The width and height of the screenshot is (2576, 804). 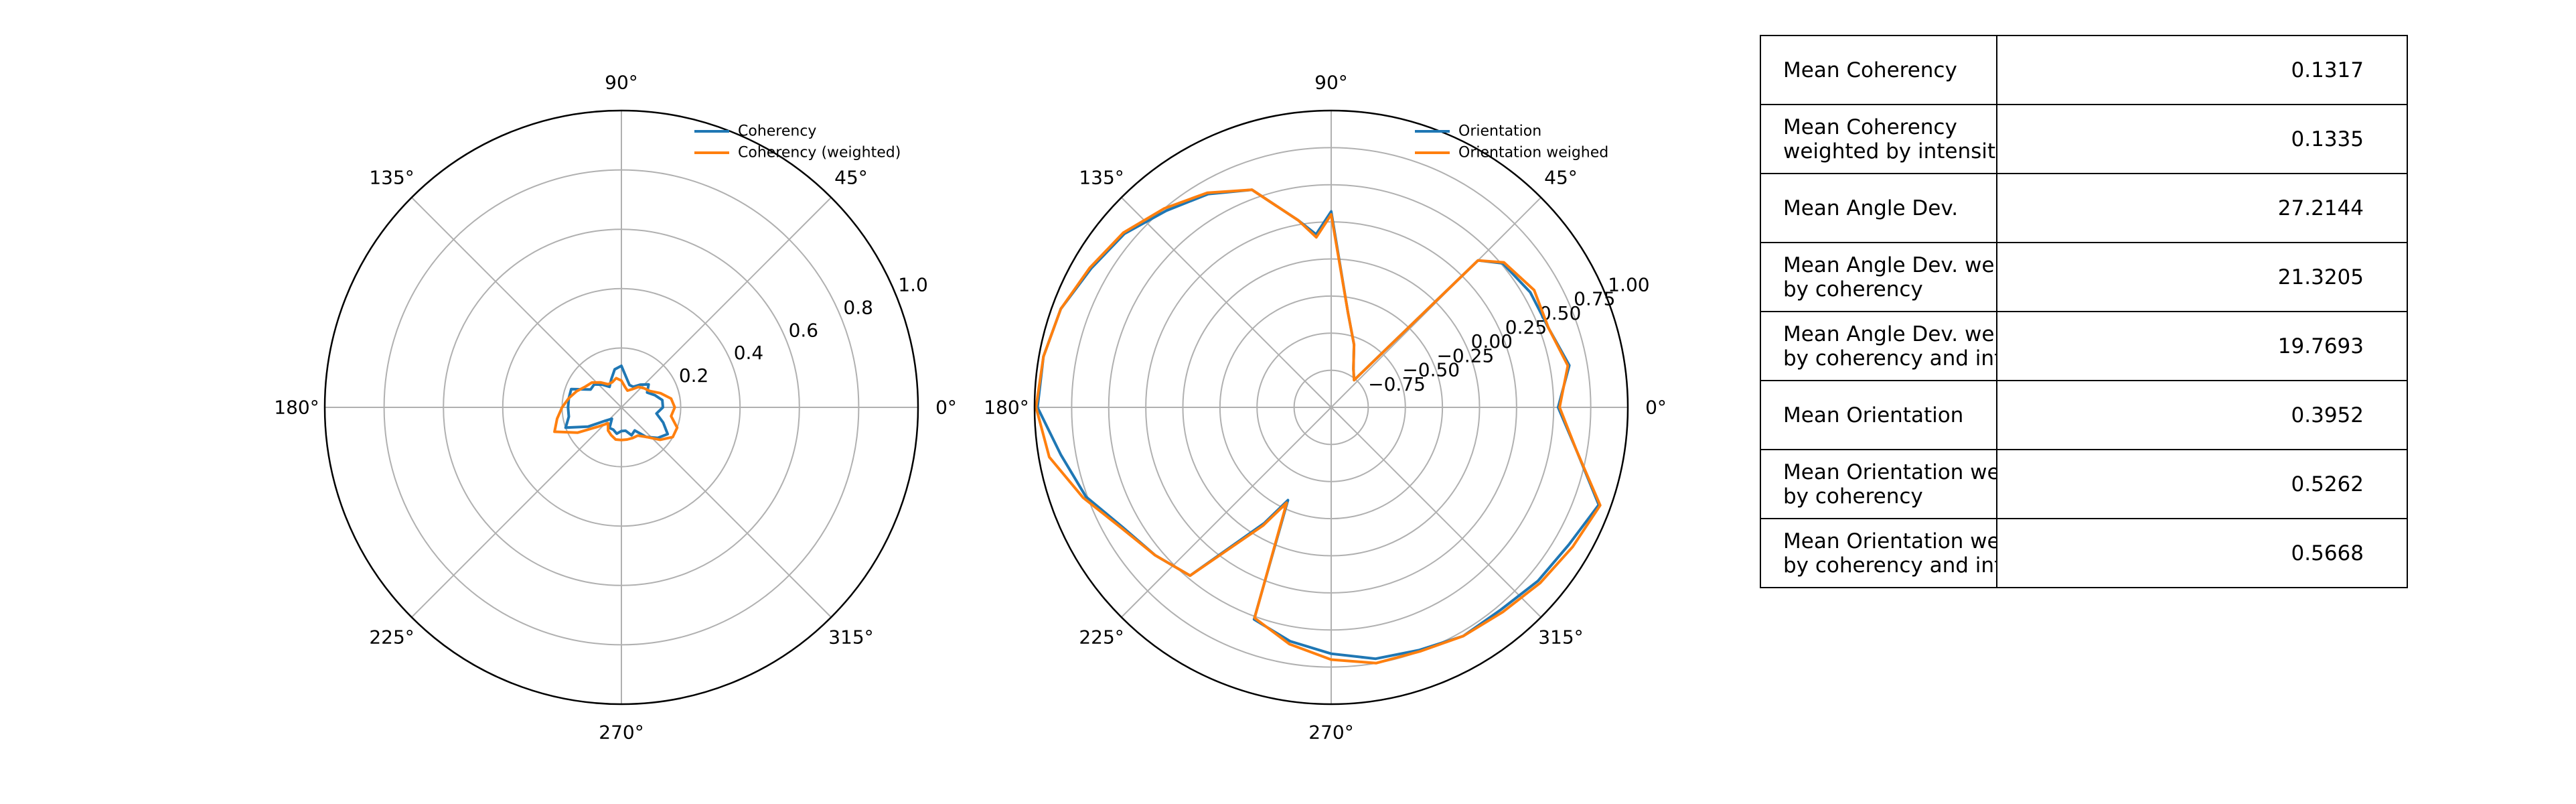 What do you see at coordinates (694, 376) in the screenshot?
I see `r-tick-label: 0.2` at bounding box center [694, 376].